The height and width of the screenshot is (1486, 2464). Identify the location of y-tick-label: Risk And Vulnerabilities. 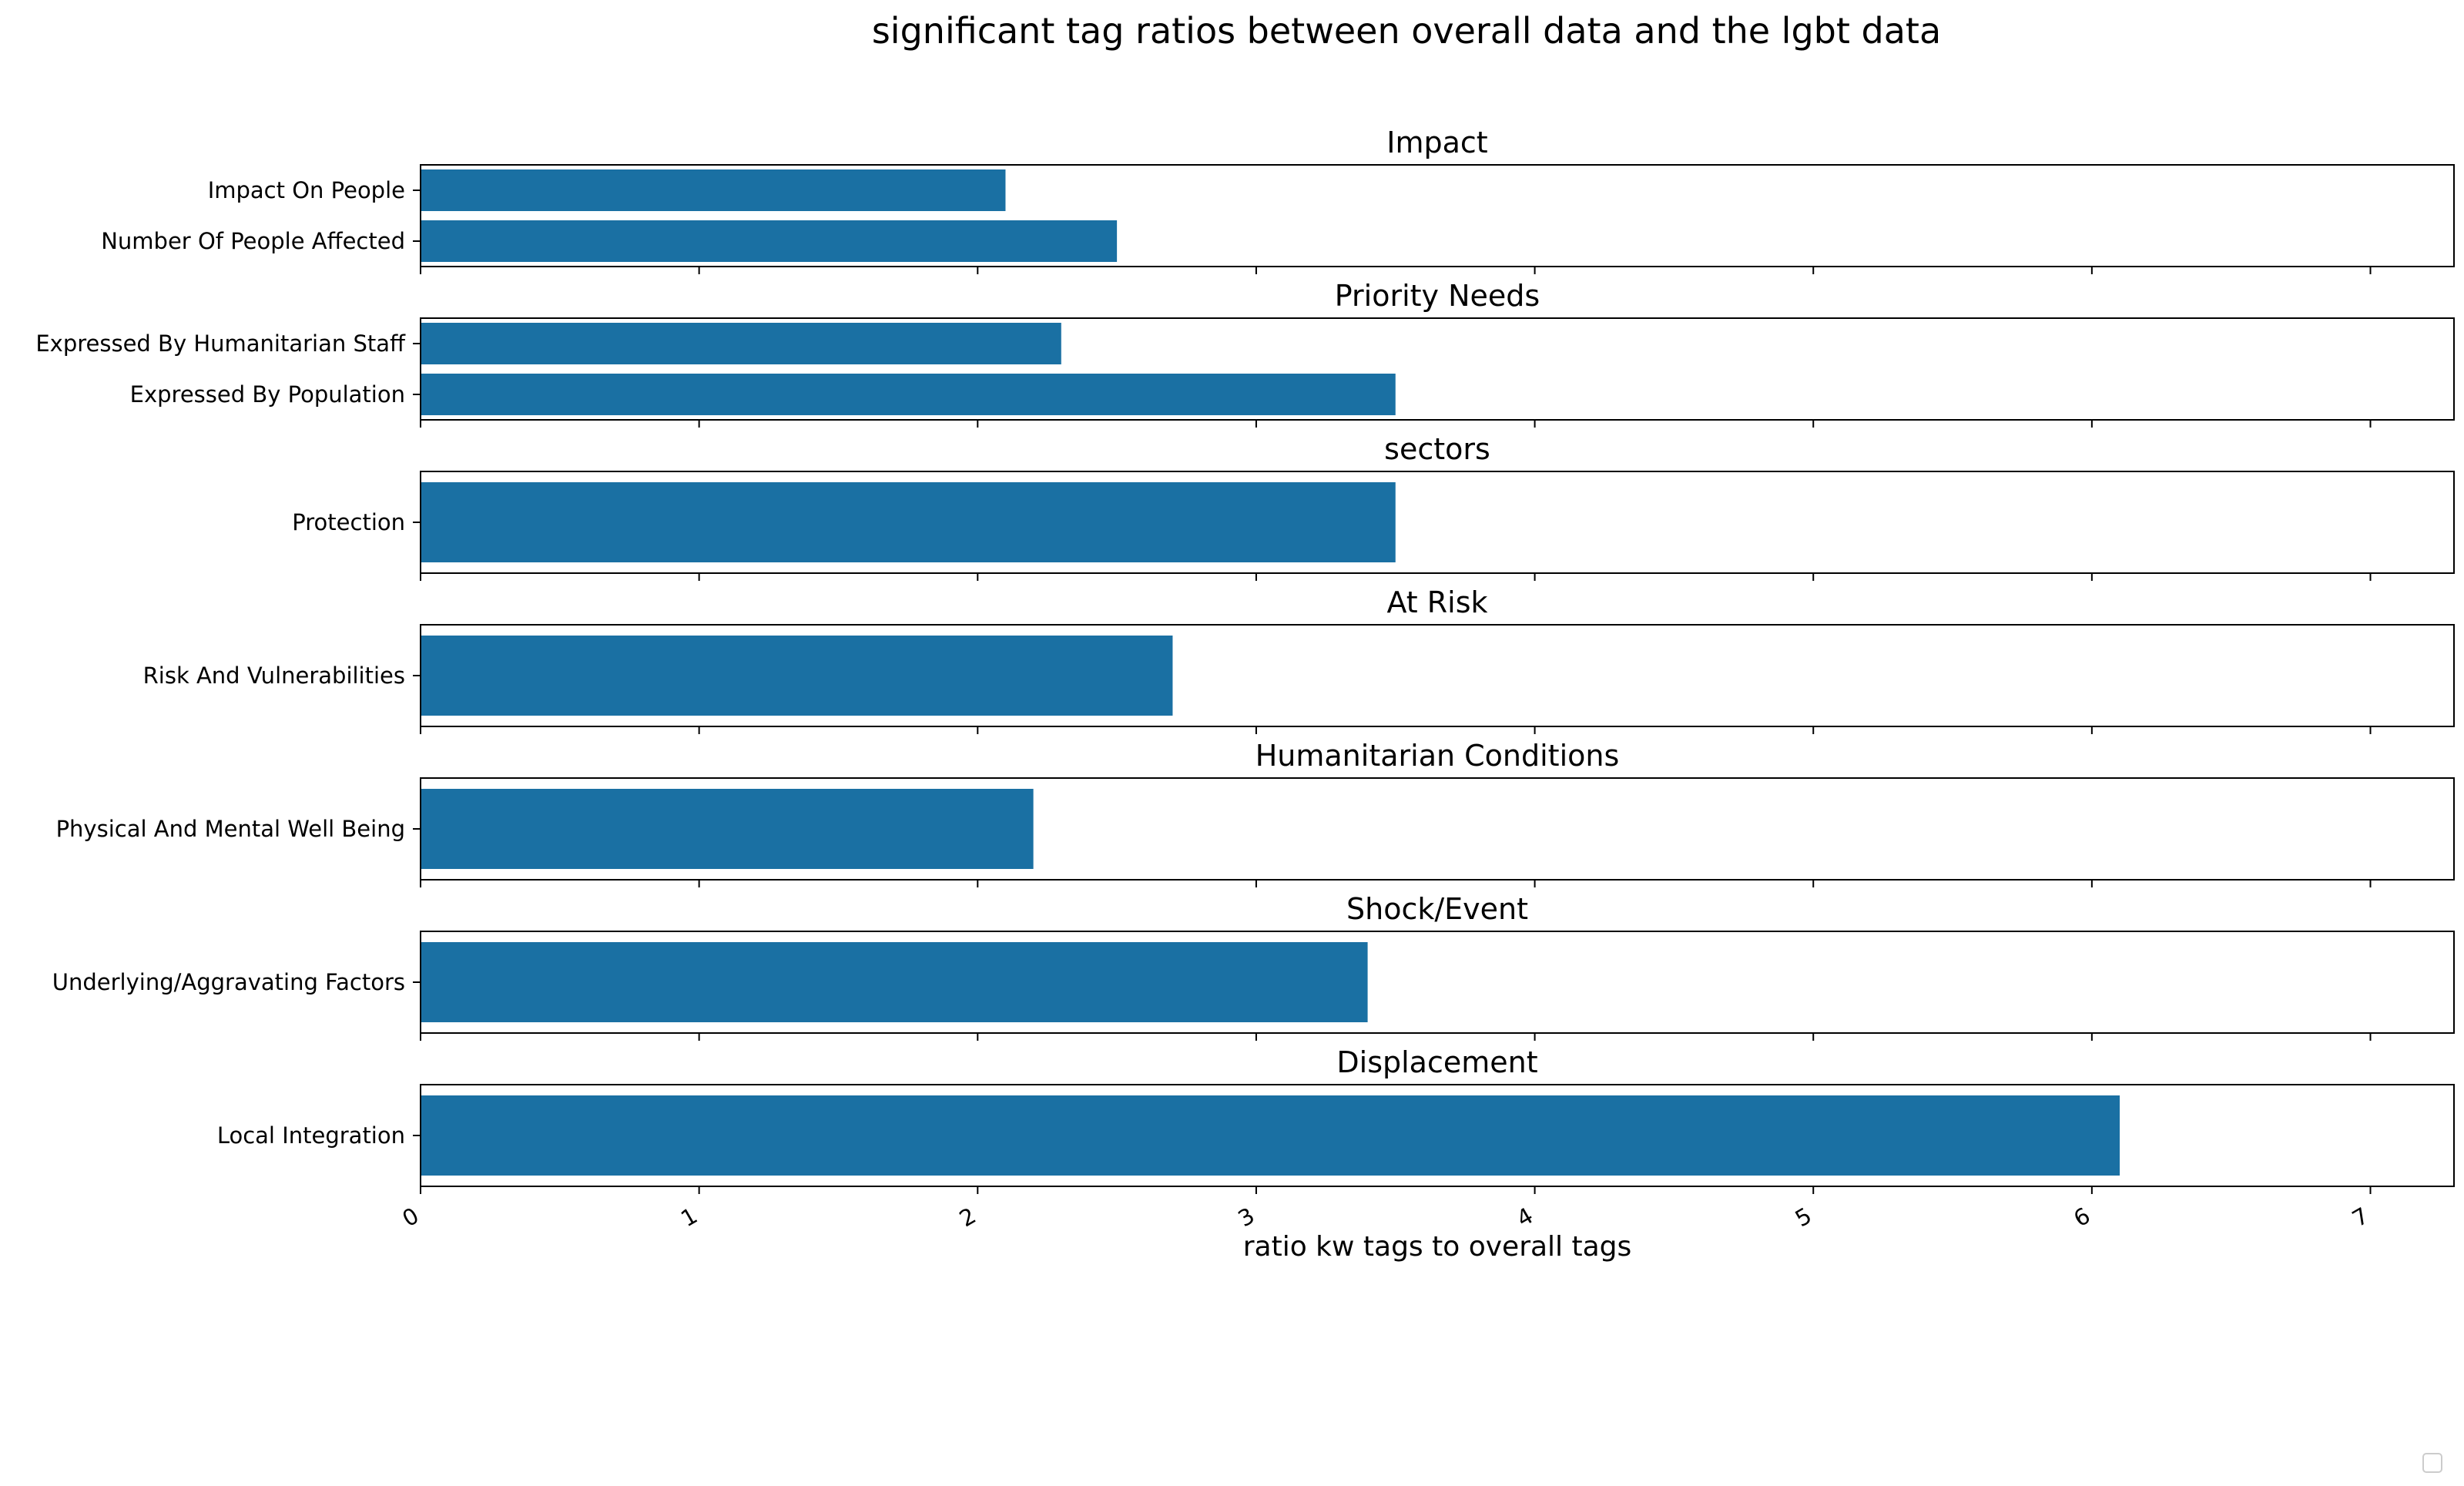
(274, 675).